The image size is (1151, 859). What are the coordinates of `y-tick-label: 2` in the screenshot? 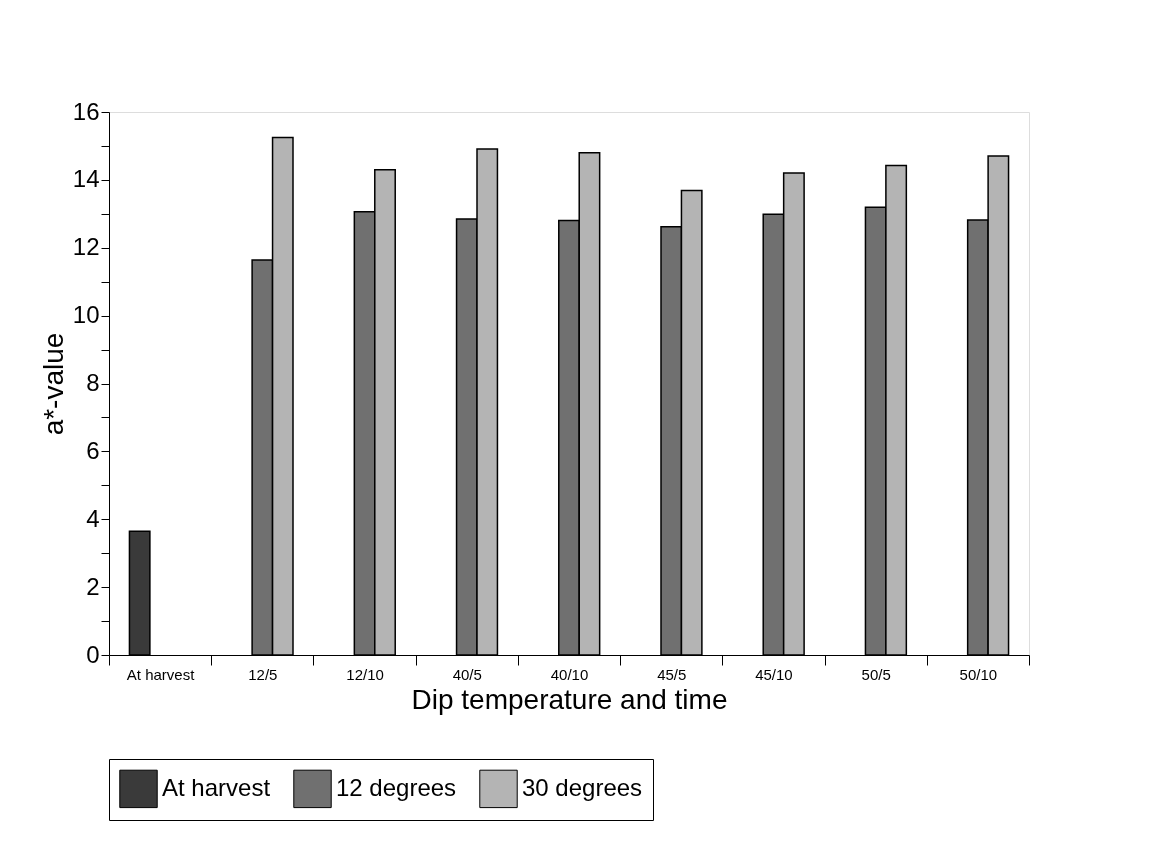 It's located at (93, 586).